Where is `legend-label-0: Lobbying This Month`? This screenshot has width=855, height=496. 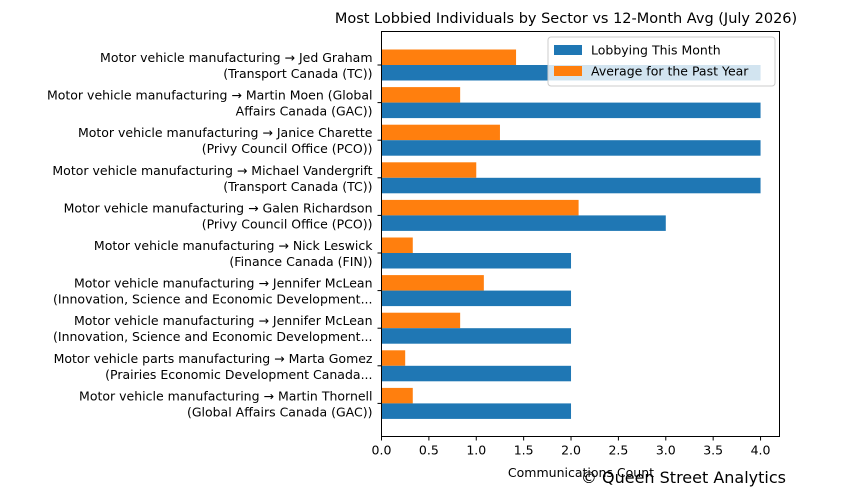
legend-label-0: Lobbying This Month is located at coordinates (656, 50).